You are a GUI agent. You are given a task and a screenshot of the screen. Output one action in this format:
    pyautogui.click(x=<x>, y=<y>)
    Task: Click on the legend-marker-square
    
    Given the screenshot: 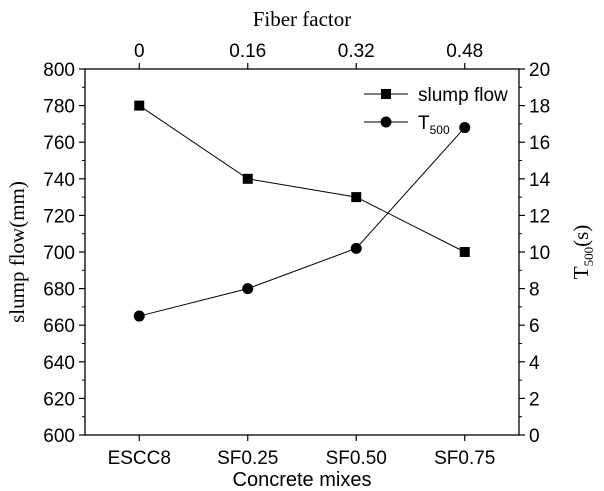 What is the action you would take?
    pyautogui.click(x=386, y=94)
    